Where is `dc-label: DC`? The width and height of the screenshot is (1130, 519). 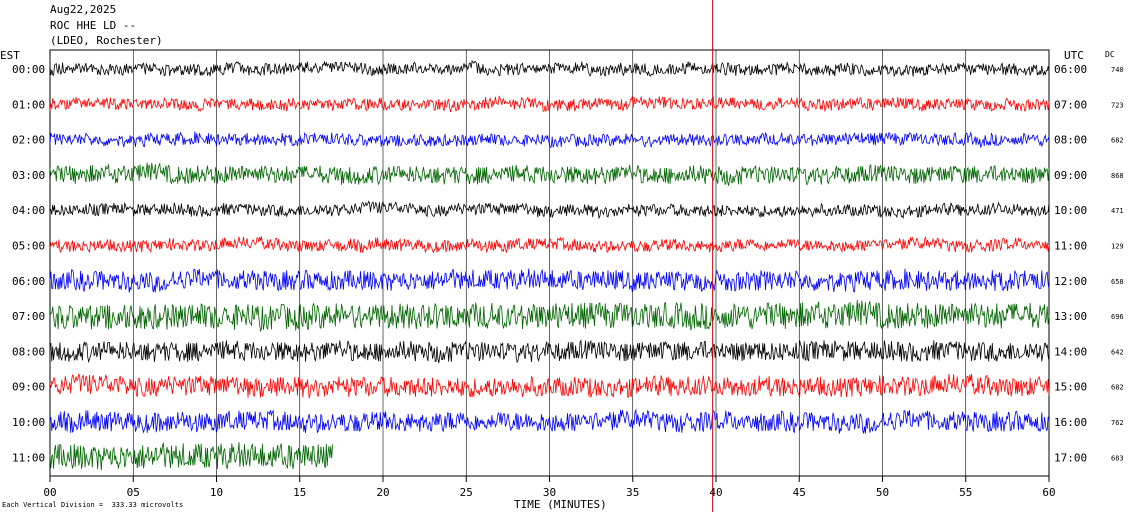 dc-label: DC is located at coordinates (1110, 54).